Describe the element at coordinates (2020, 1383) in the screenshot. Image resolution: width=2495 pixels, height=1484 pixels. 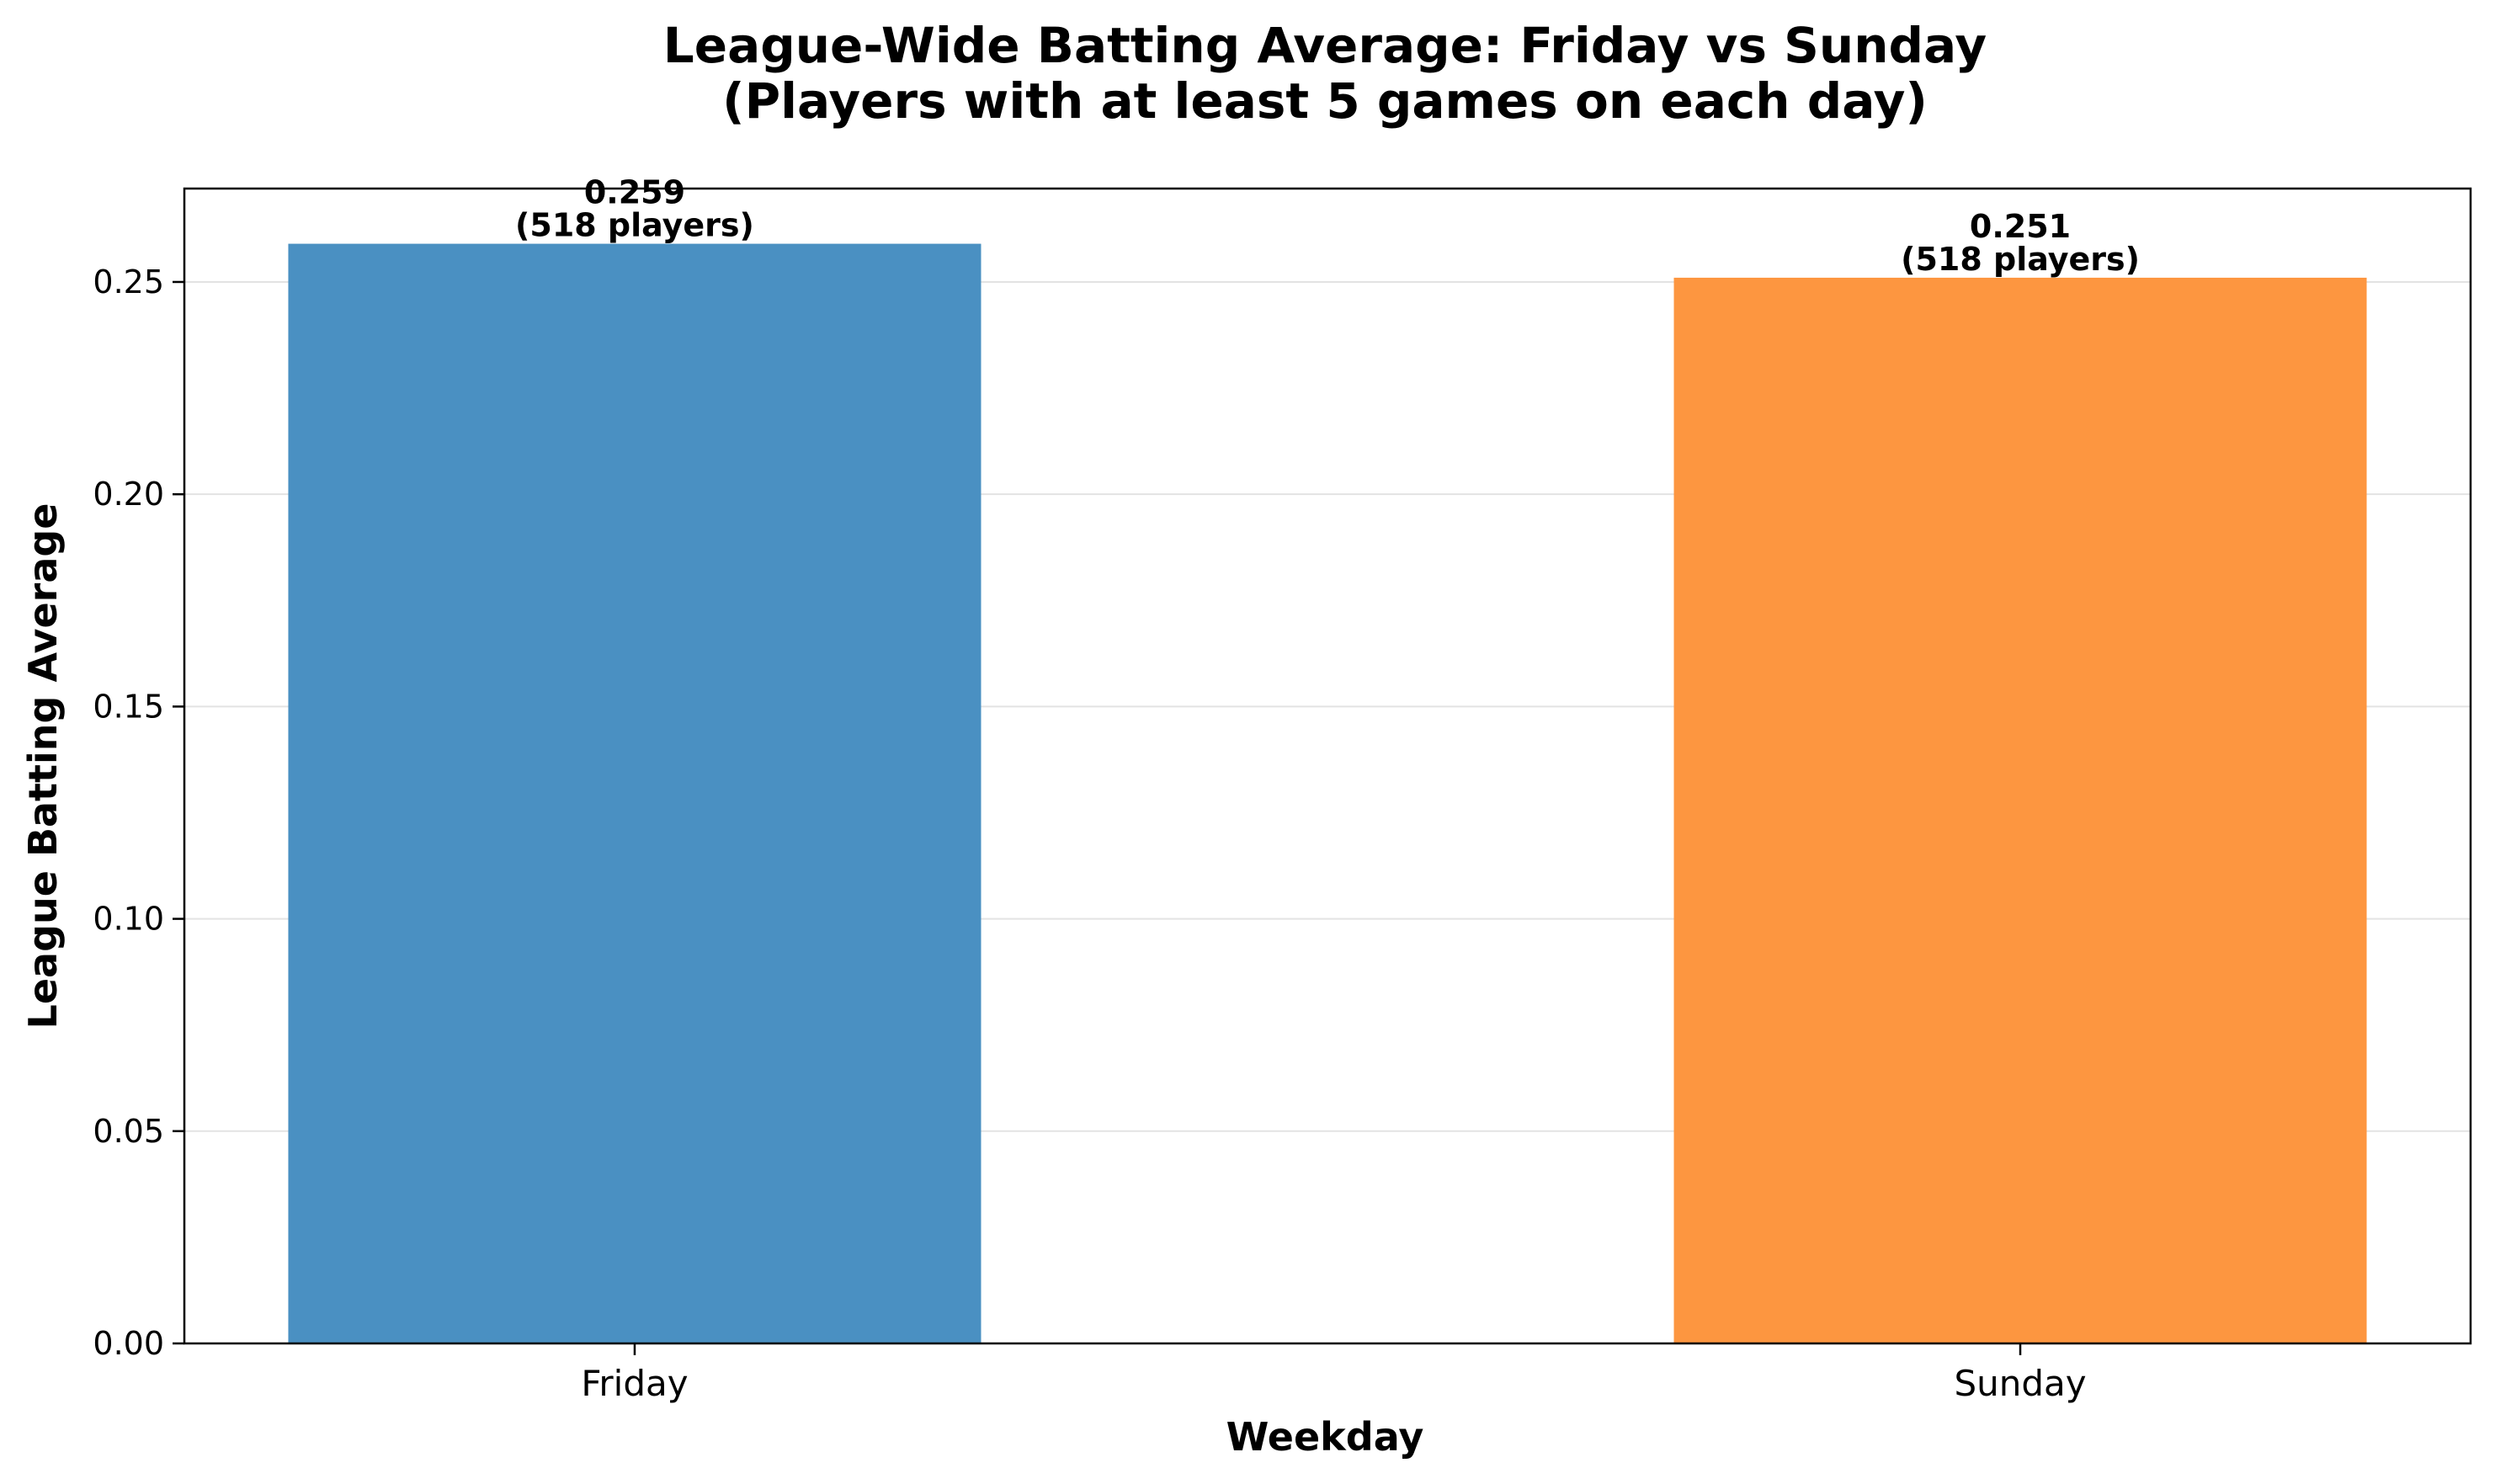
I see `x-tick-label: Sunday` at that location.